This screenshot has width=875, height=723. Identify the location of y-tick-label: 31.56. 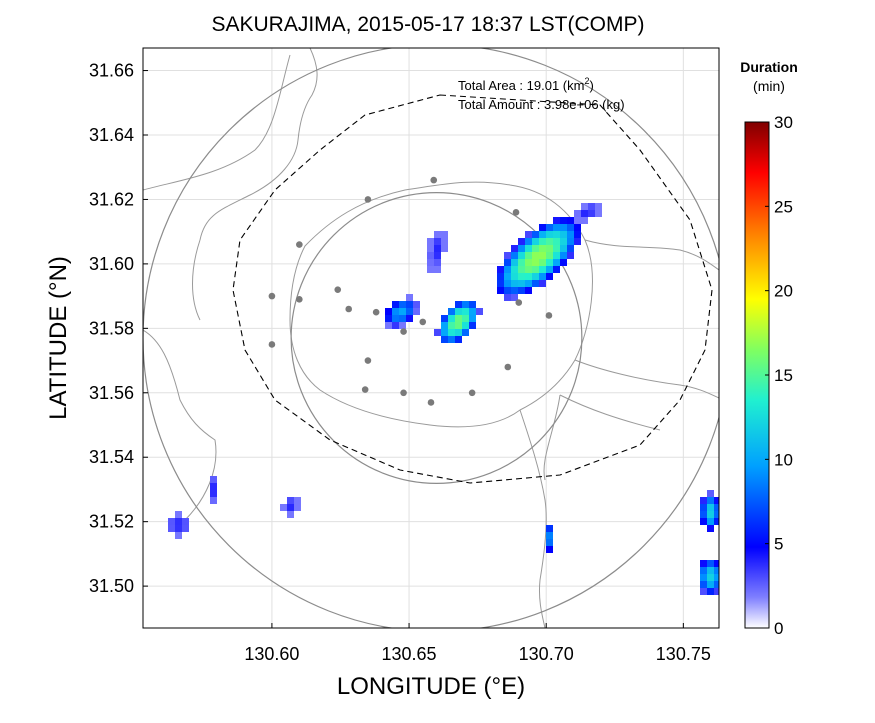
(111, 393).